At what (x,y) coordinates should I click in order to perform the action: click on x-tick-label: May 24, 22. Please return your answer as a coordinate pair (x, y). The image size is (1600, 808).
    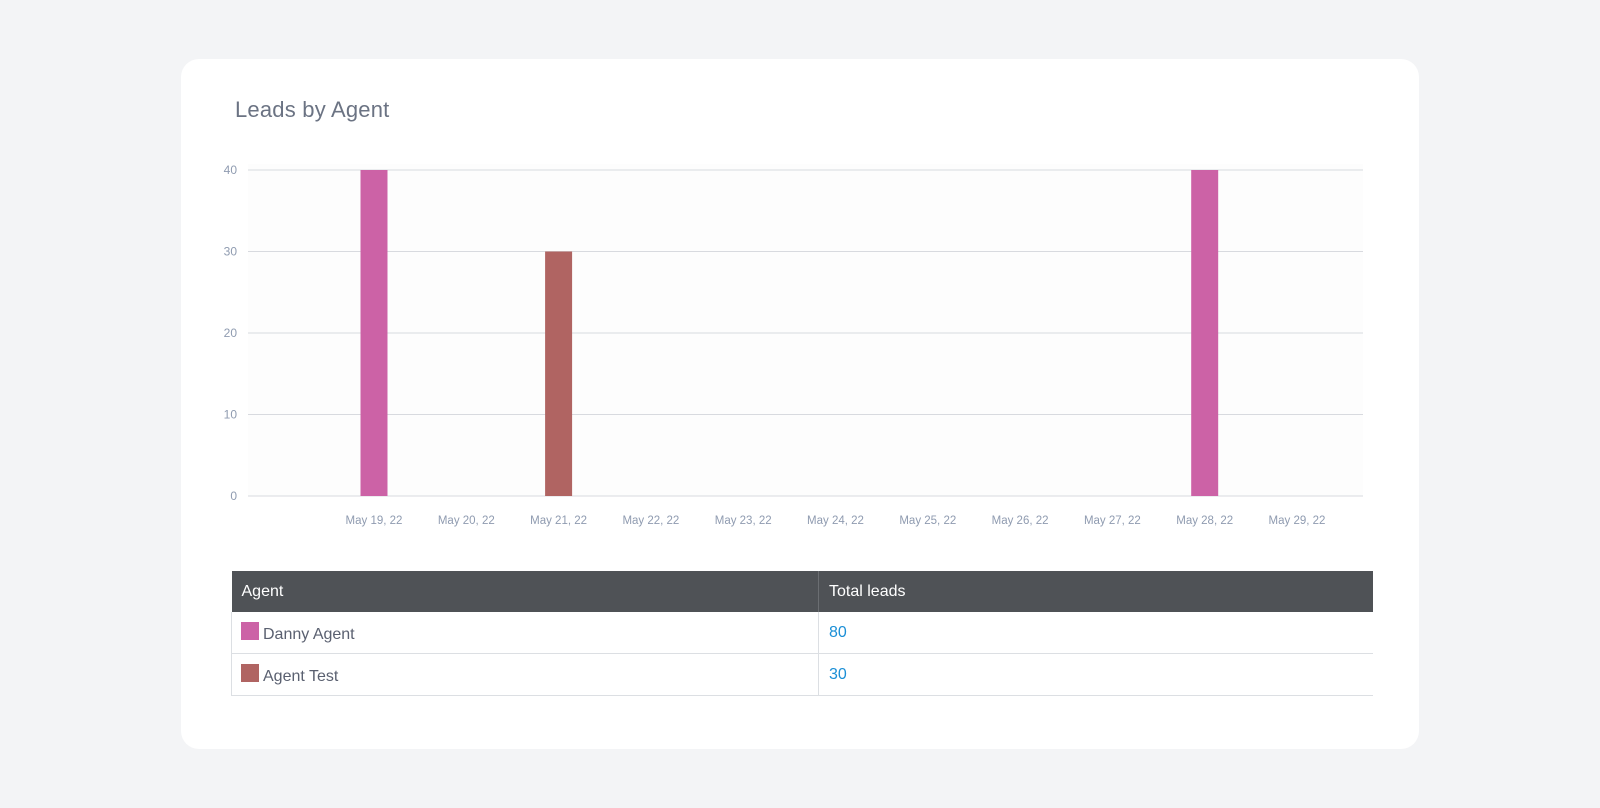
    Looking at the image, I should click on (835, 521).